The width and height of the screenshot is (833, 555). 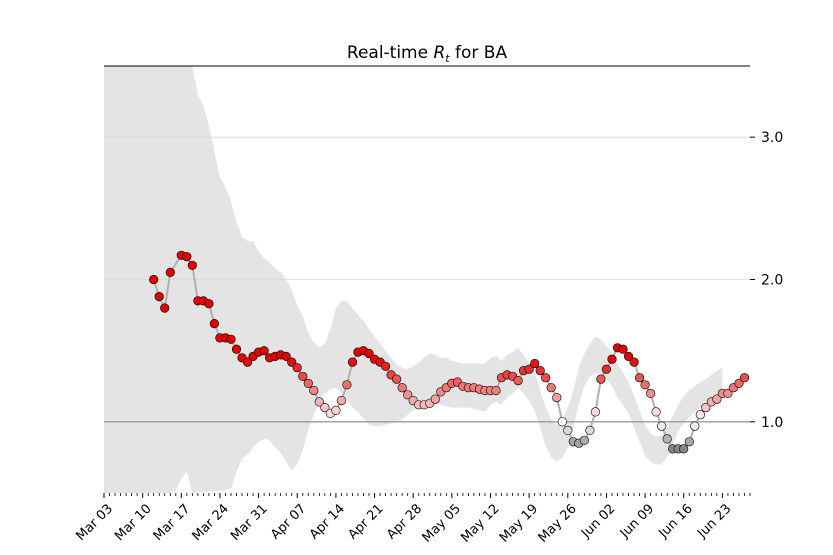 What do you see at coordinates (447, 58) in the screenshot?
I see `chart-title-subscript: t` at bounding box center [447, 58].